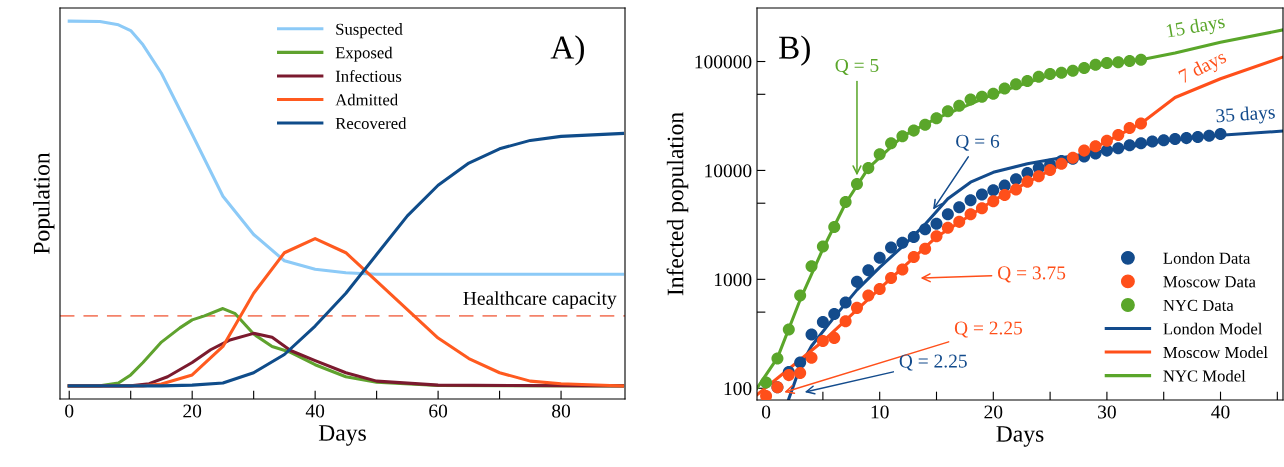 The width and height of the screenshot is (1284, 467). What do you see at coordinates (1245, 115) in the screenshot?
I see `annotation: 35 days` at bounding box center [1245, 115].